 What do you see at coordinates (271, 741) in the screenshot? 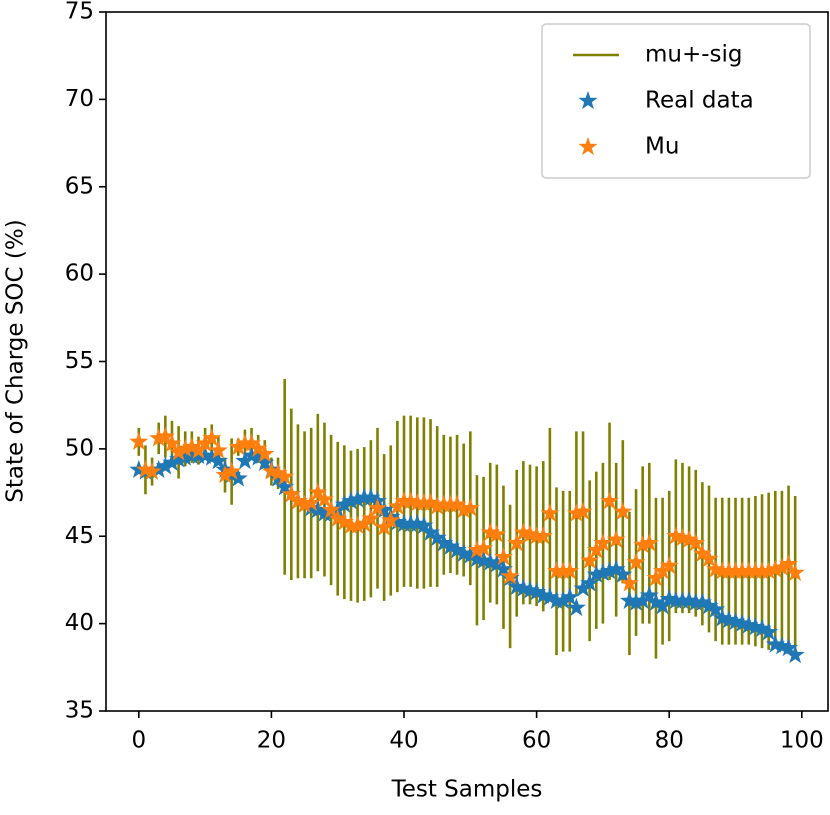
I see `x-tick-label: 20` at bounding box center [271, 741].